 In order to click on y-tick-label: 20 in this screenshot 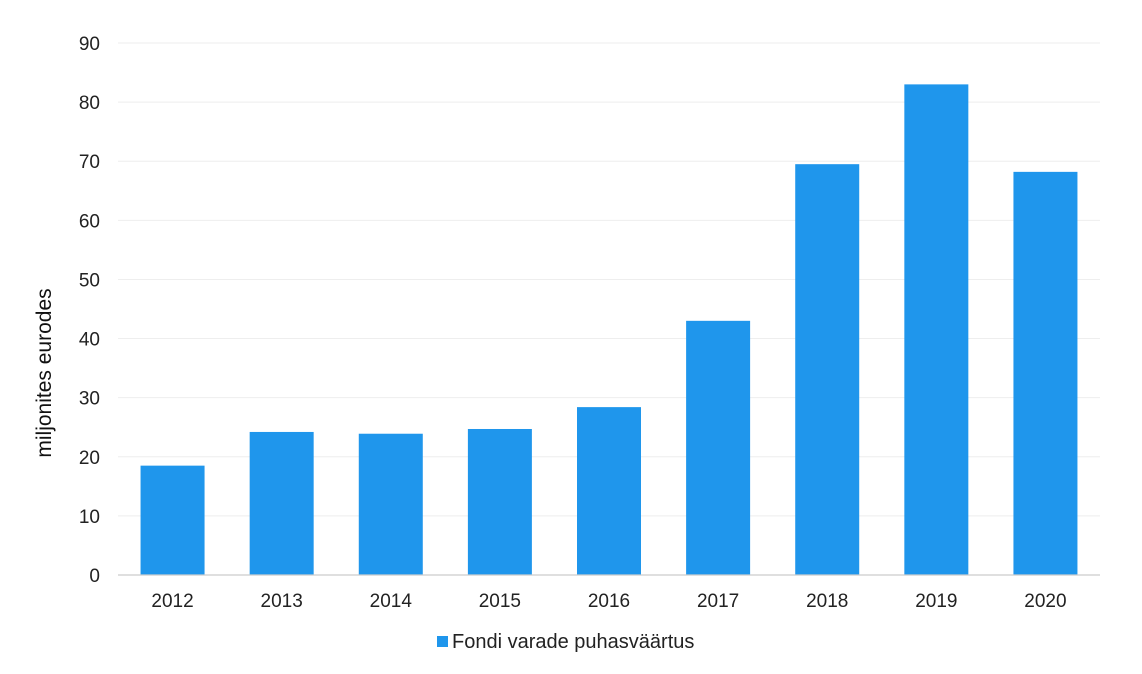, I will do `click(89, 458)`.